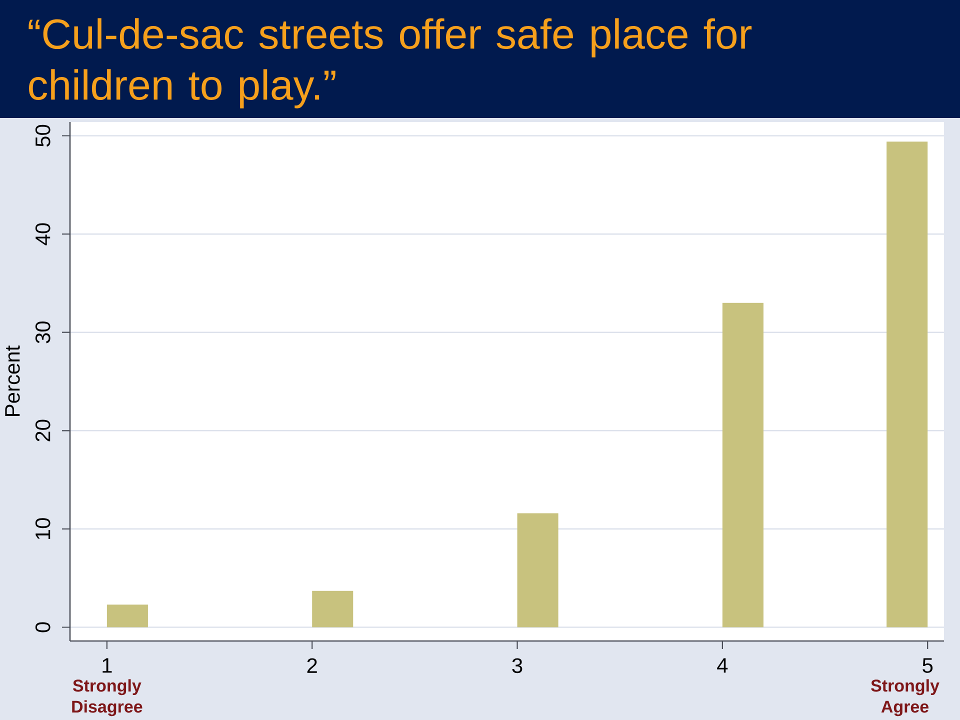  I want to click on x-tick-label: 3, so click(517, 666).